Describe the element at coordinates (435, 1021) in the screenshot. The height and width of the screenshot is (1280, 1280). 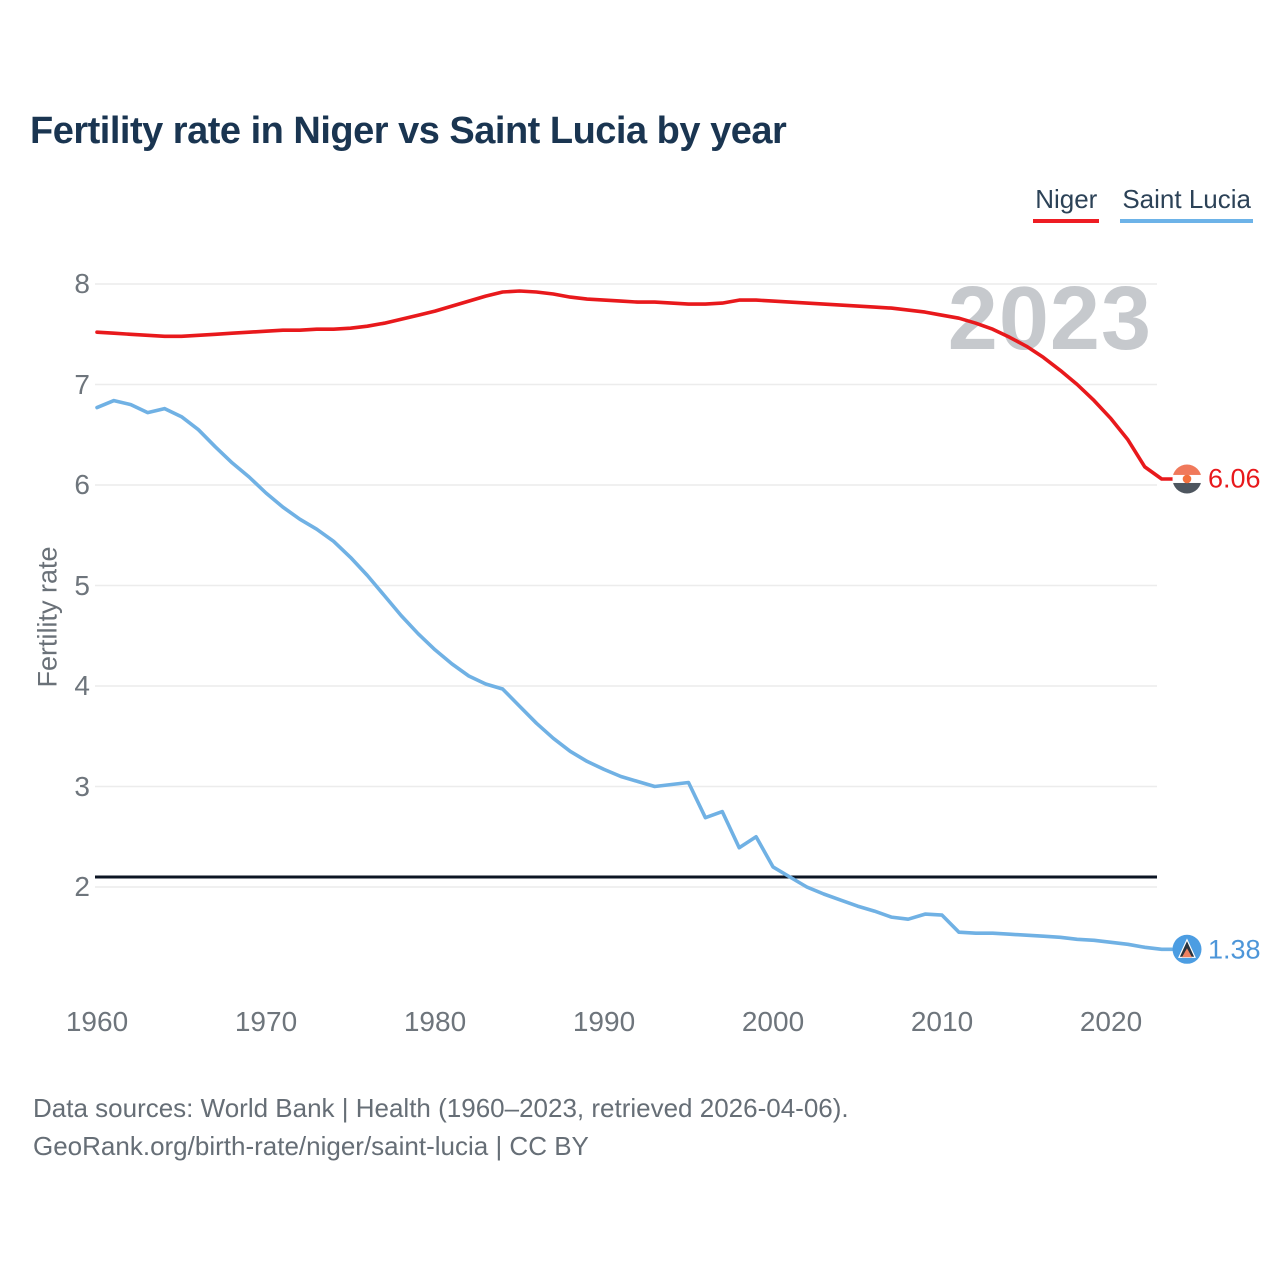
I see `x-tick-label-1980: 1980` at that location.